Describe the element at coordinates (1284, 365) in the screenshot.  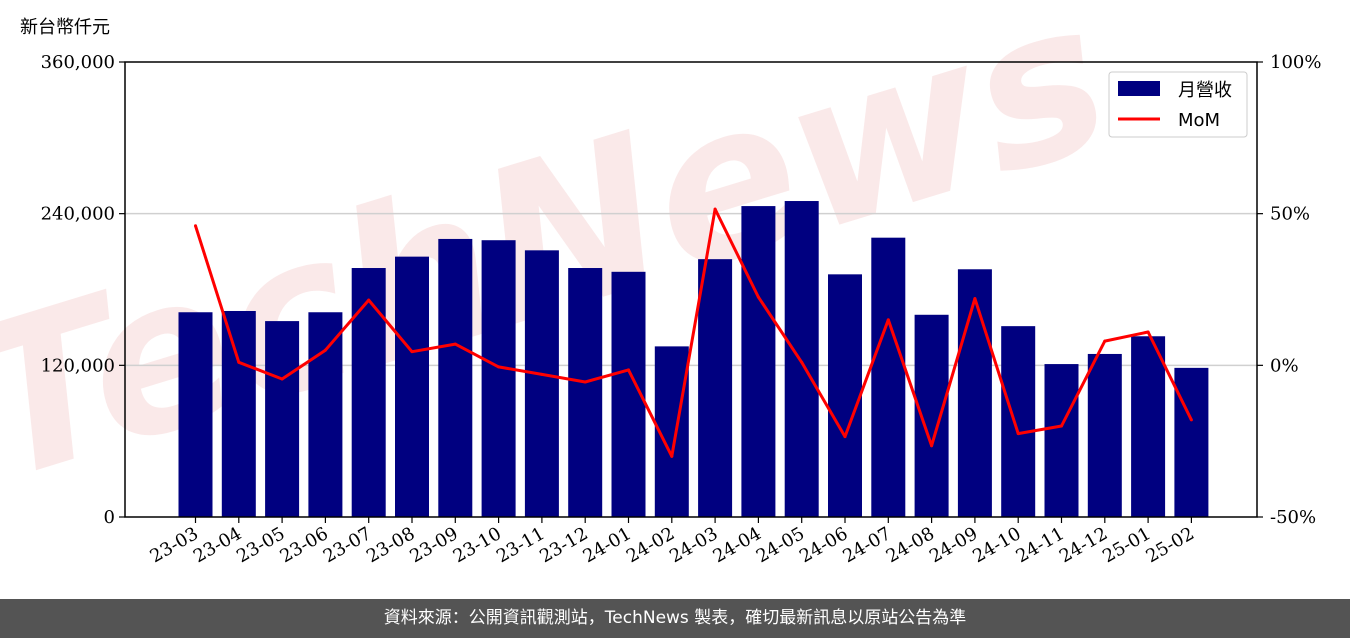
I see `right-tick-label: 0%` at that location.